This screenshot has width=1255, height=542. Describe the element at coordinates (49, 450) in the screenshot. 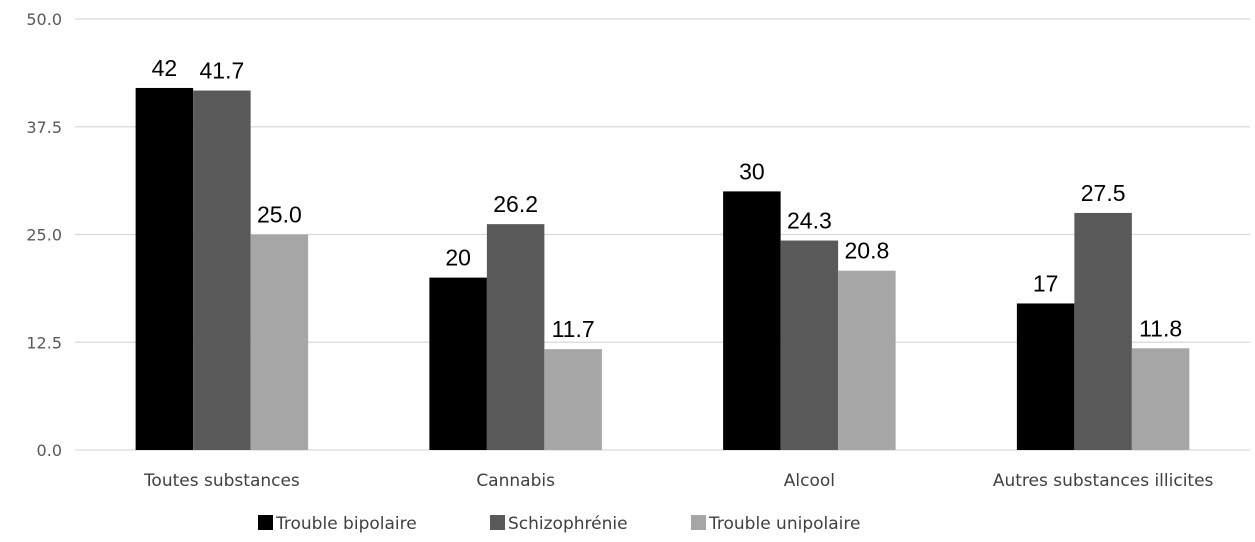

I see `y-tick-label: 0.0` at that location.